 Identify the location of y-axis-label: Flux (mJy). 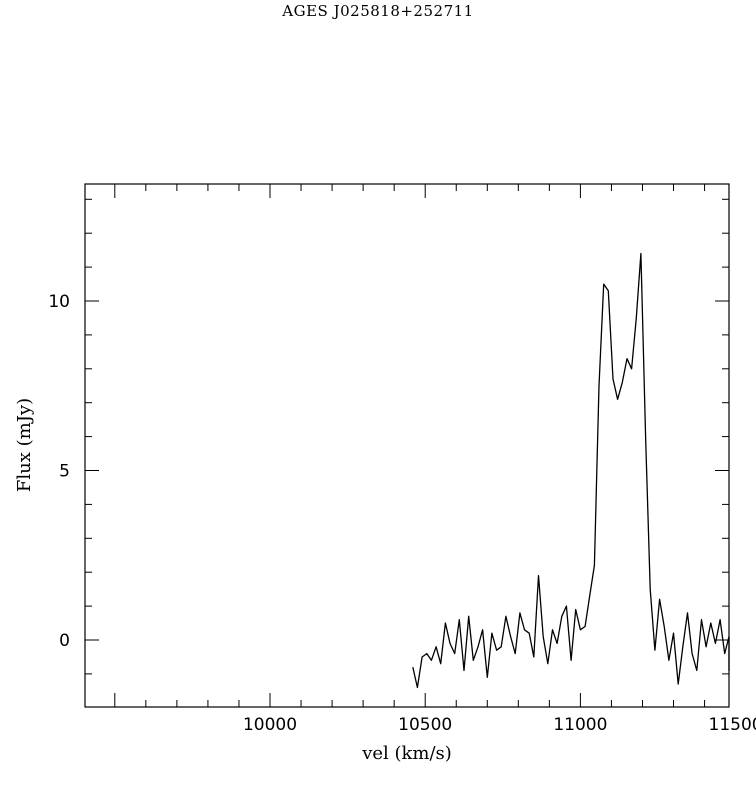
(24, 445).